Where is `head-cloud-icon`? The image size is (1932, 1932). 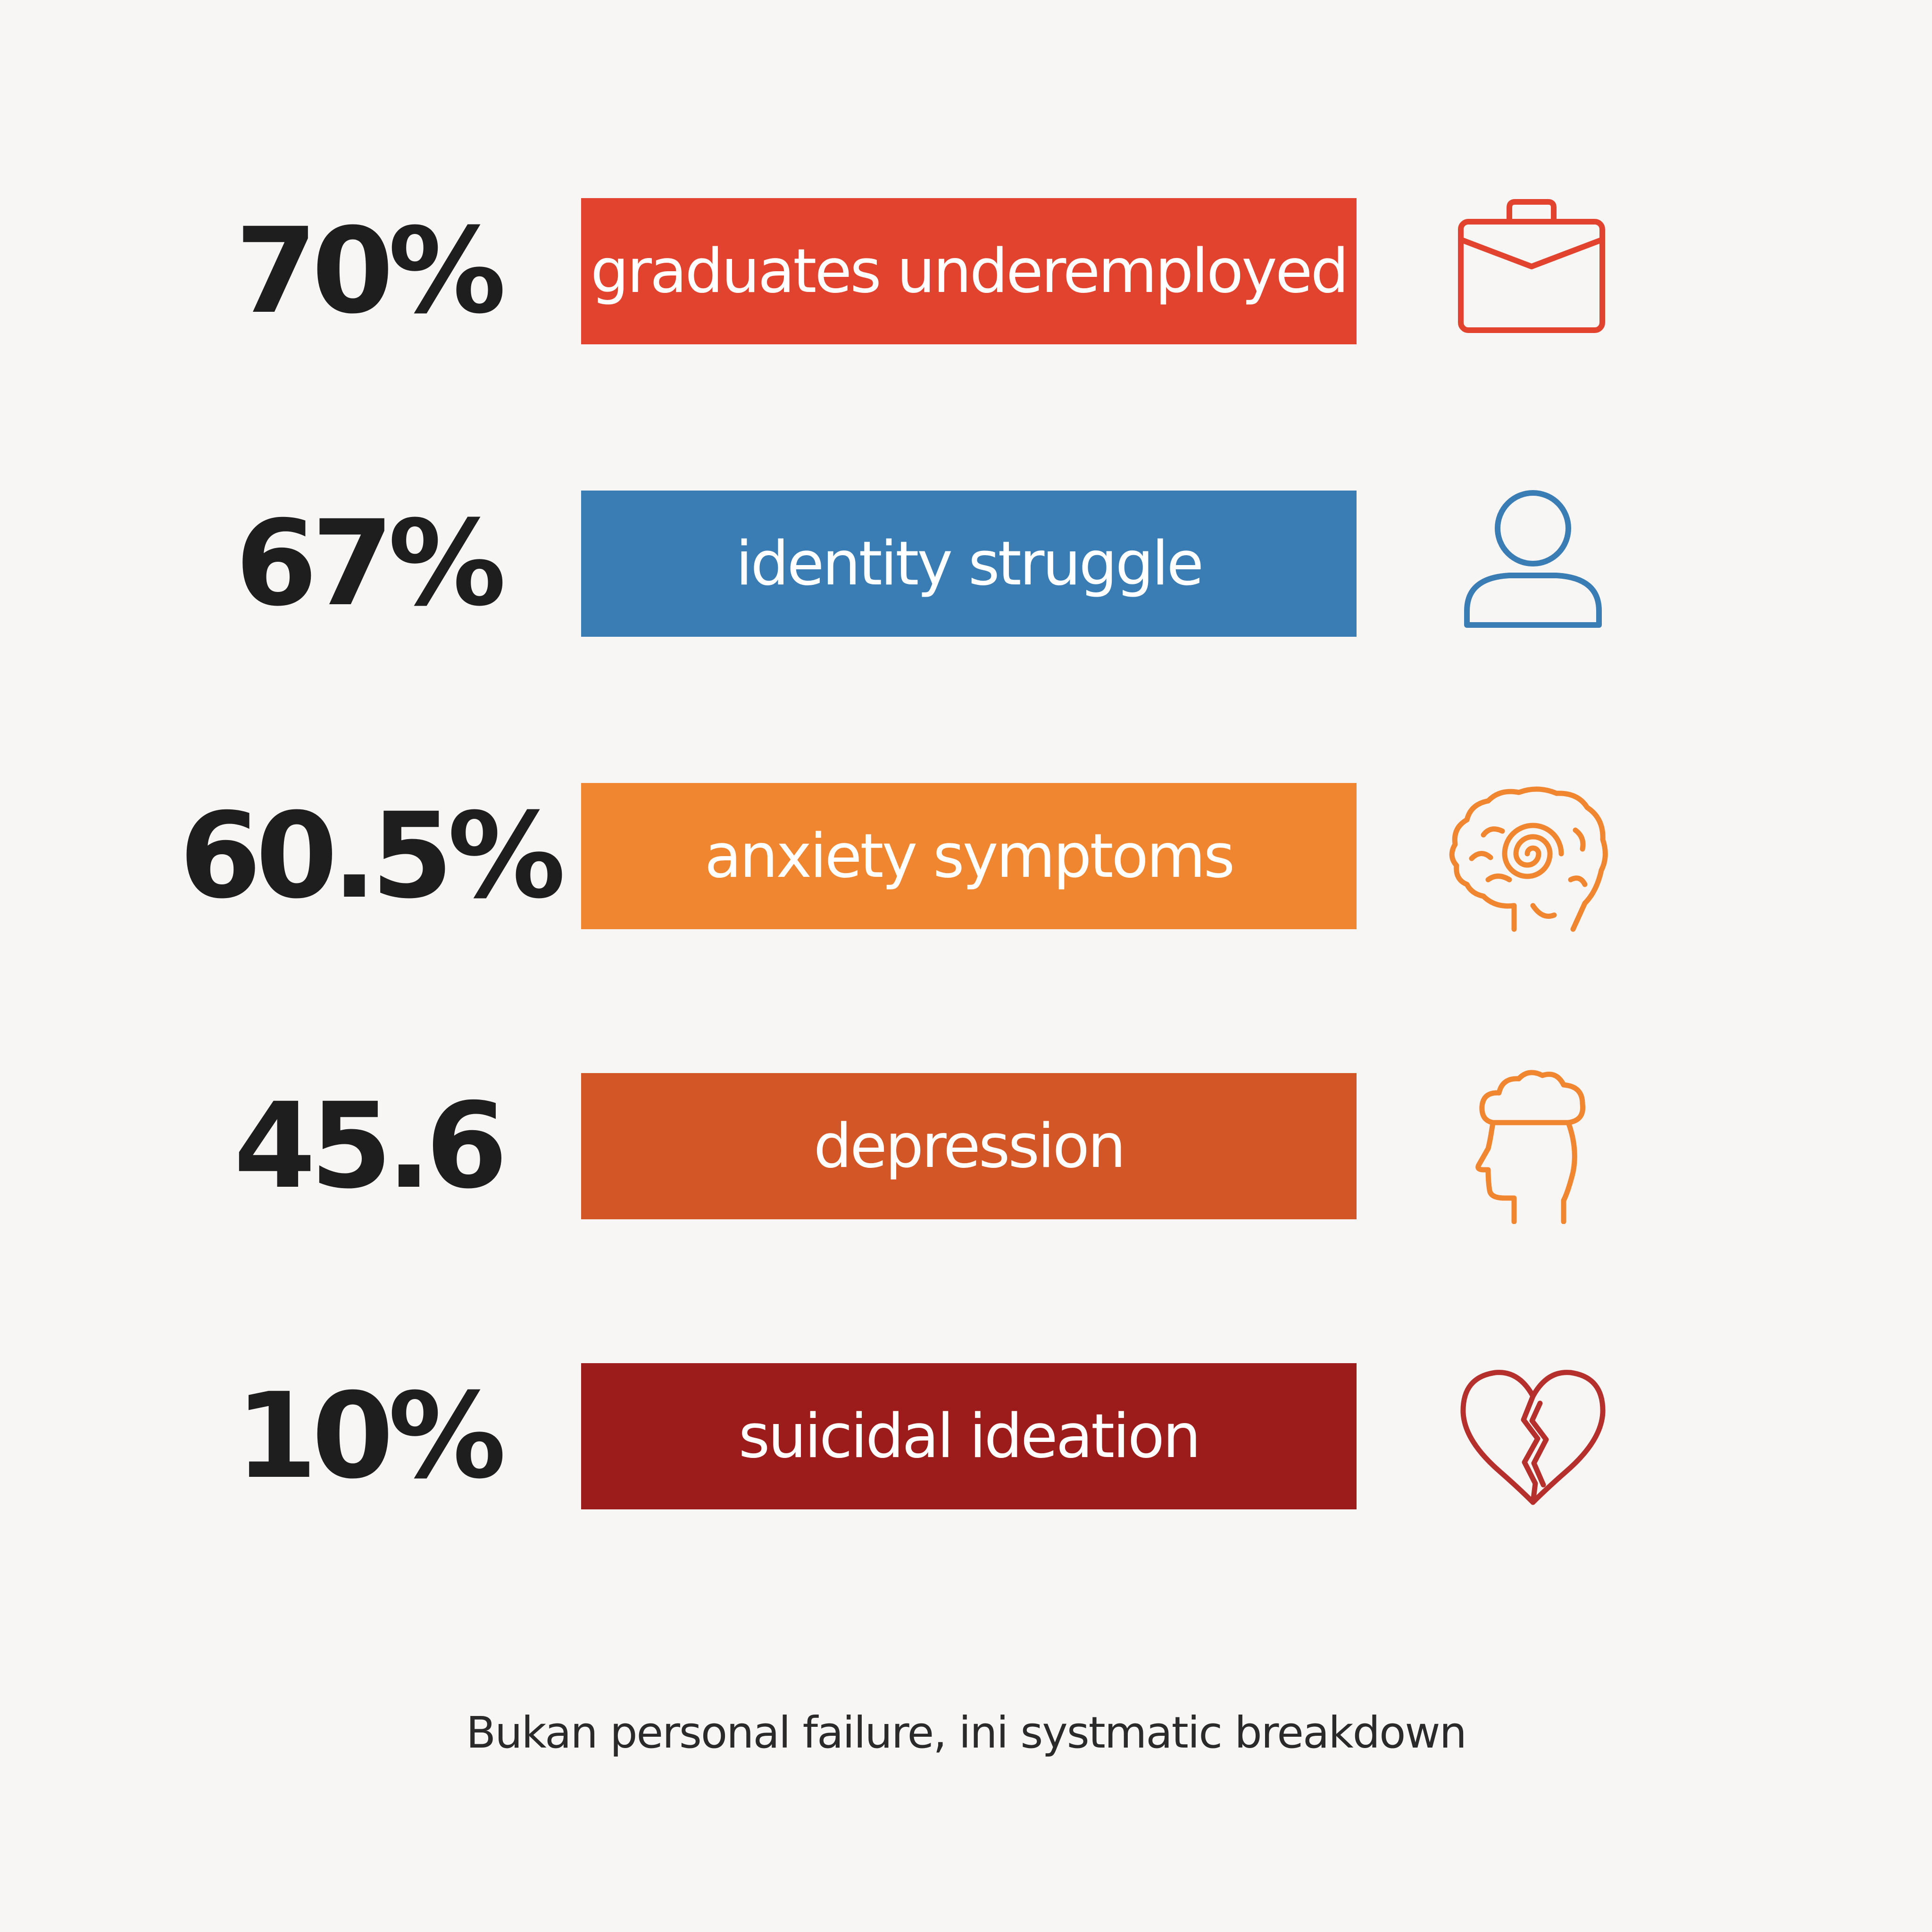
head-cloud-icon is located at coordinates (1533, 1146).